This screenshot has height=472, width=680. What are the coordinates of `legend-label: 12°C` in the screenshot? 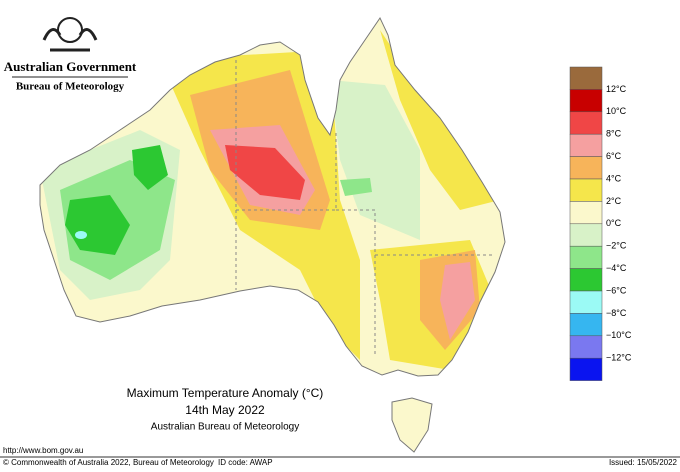 It's located at (616, 89).